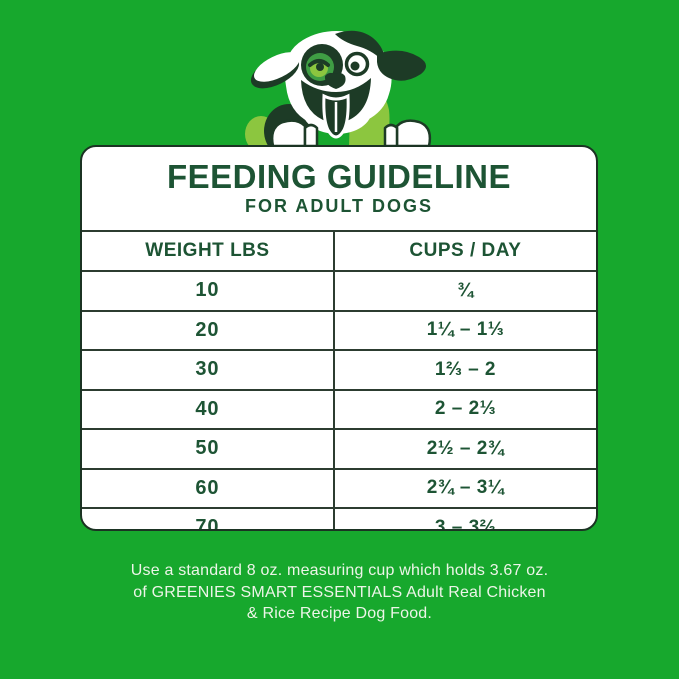  I want to click on cups-cell: 2 – 2⅓, so click(465, 409).